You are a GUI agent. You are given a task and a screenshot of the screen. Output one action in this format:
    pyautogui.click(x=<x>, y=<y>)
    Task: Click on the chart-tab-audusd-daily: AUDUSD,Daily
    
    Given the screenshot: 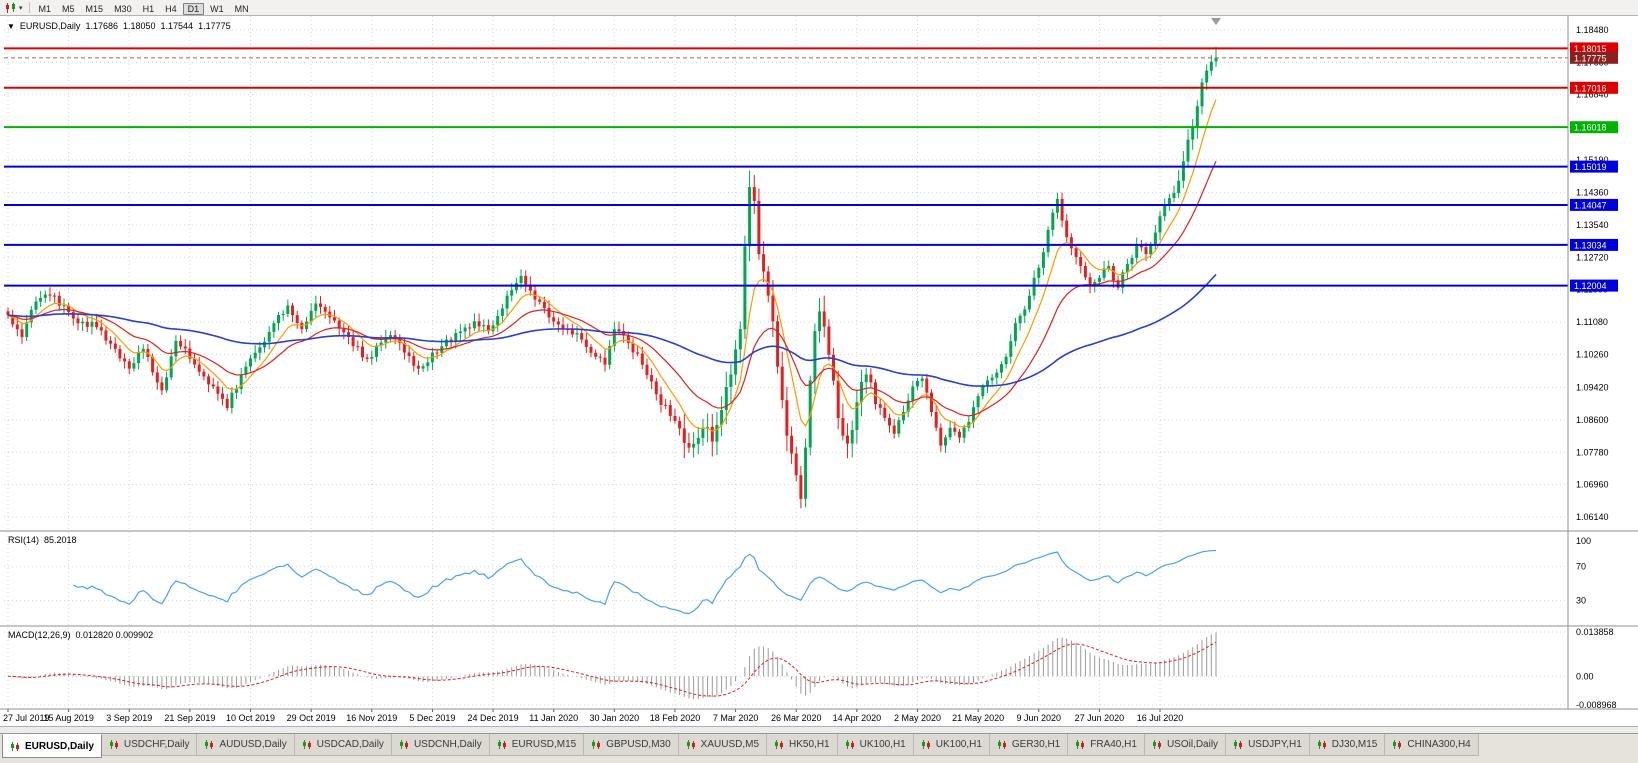 What is the action you would take?
    pyautogui.click(x=246, y=745)
    